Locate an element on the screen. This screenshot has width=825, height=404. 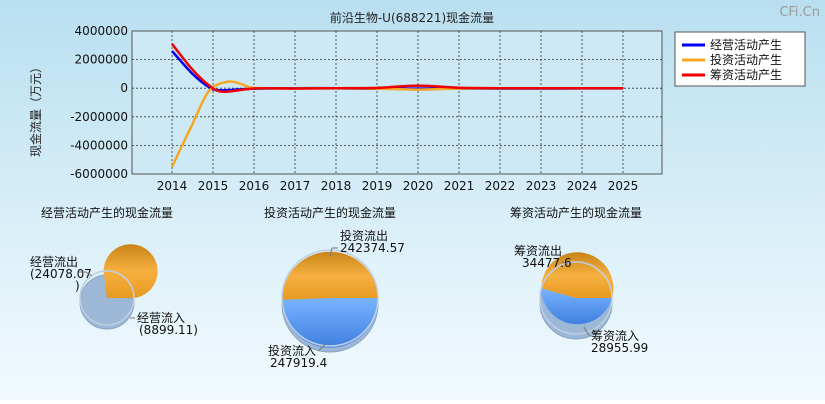
y-axis-label: 现金流量（万元） is located at coordinates (35, 109).